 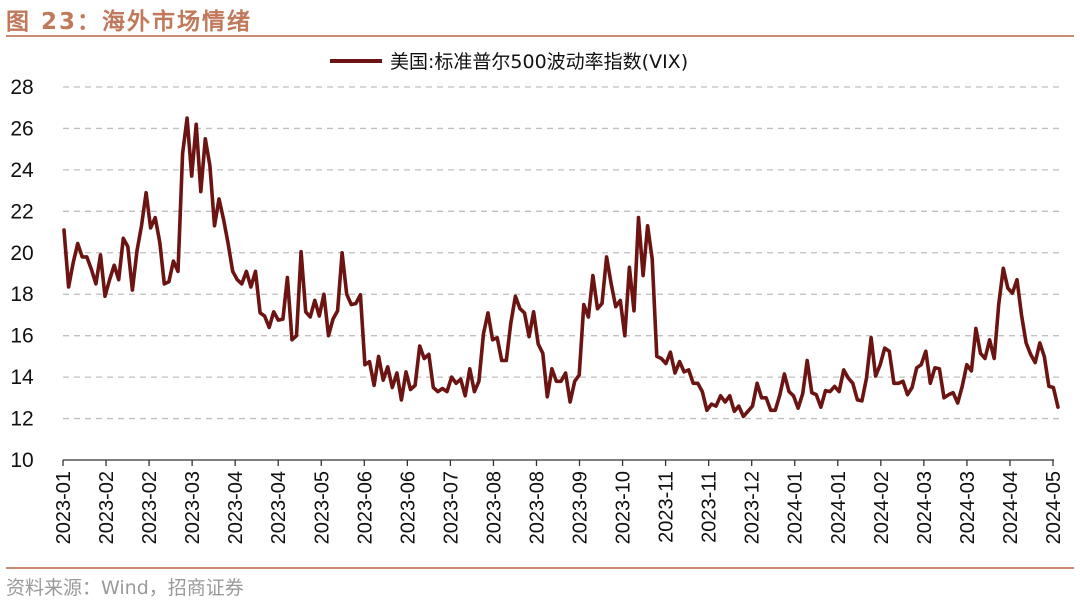 What do you see at coordinates (540, 568) in the screenshot?
I see `source-divider` at bounding box center [540, 568].